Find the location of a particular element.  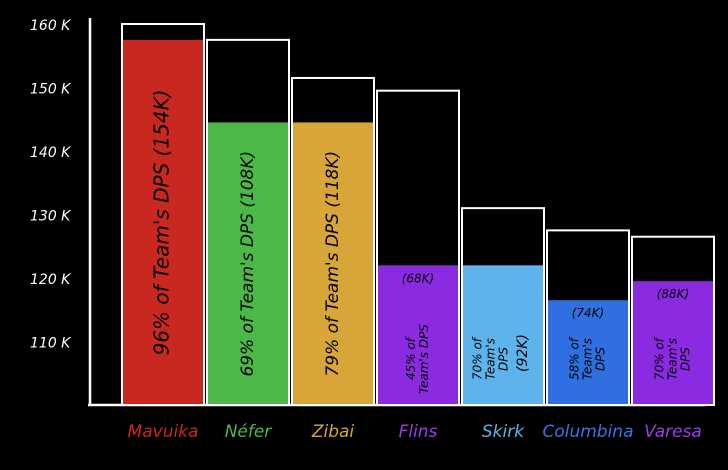

bar-dps-value: (88K) is located at coordinates (673, 294).